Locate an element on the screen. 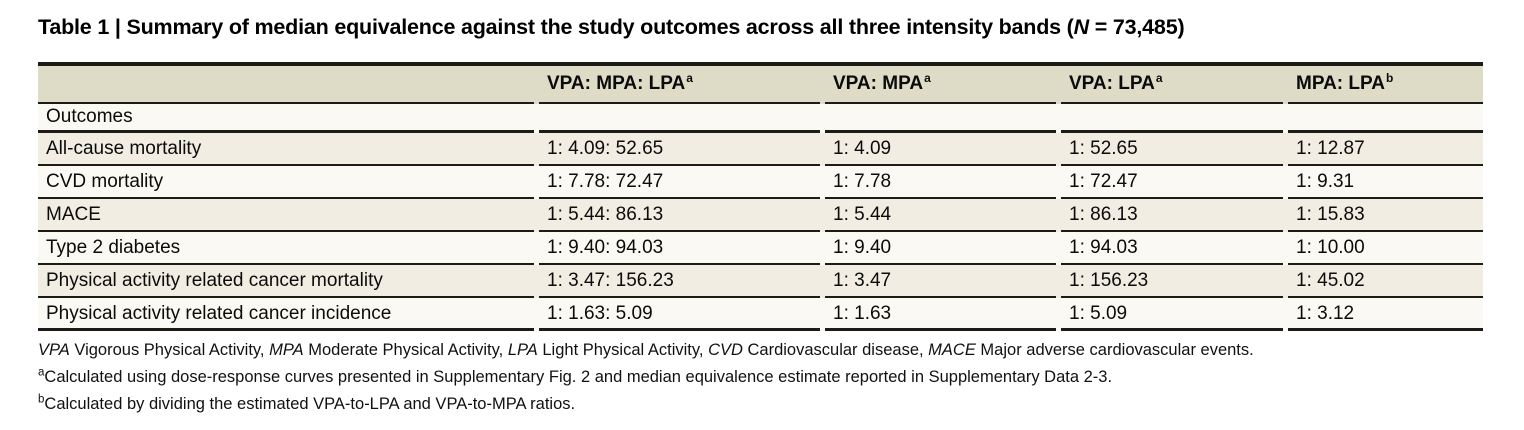 The height and width of the screenshot is (430, 1524). text: Major adverse cardiovascular events. is located at coordinates (1114, 350).